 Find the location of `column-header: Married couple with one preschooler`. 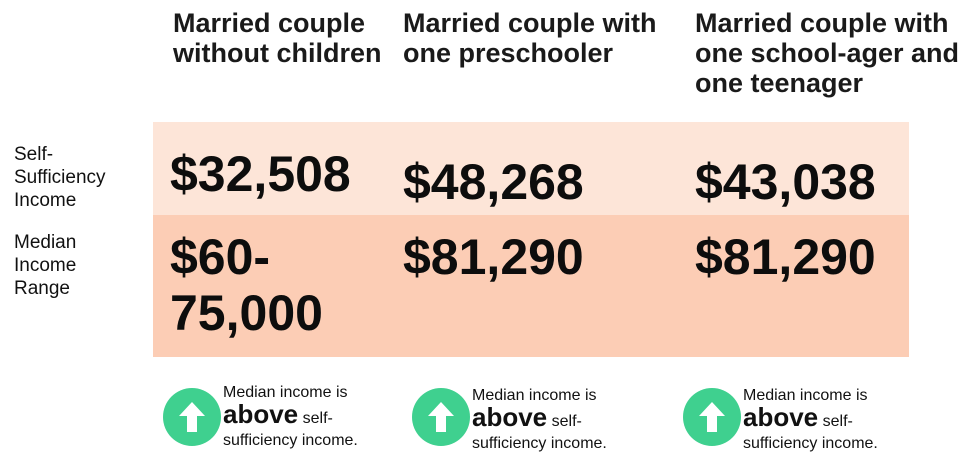

column-header: Married couple with one preschooler is located at coordinates (530, 38).